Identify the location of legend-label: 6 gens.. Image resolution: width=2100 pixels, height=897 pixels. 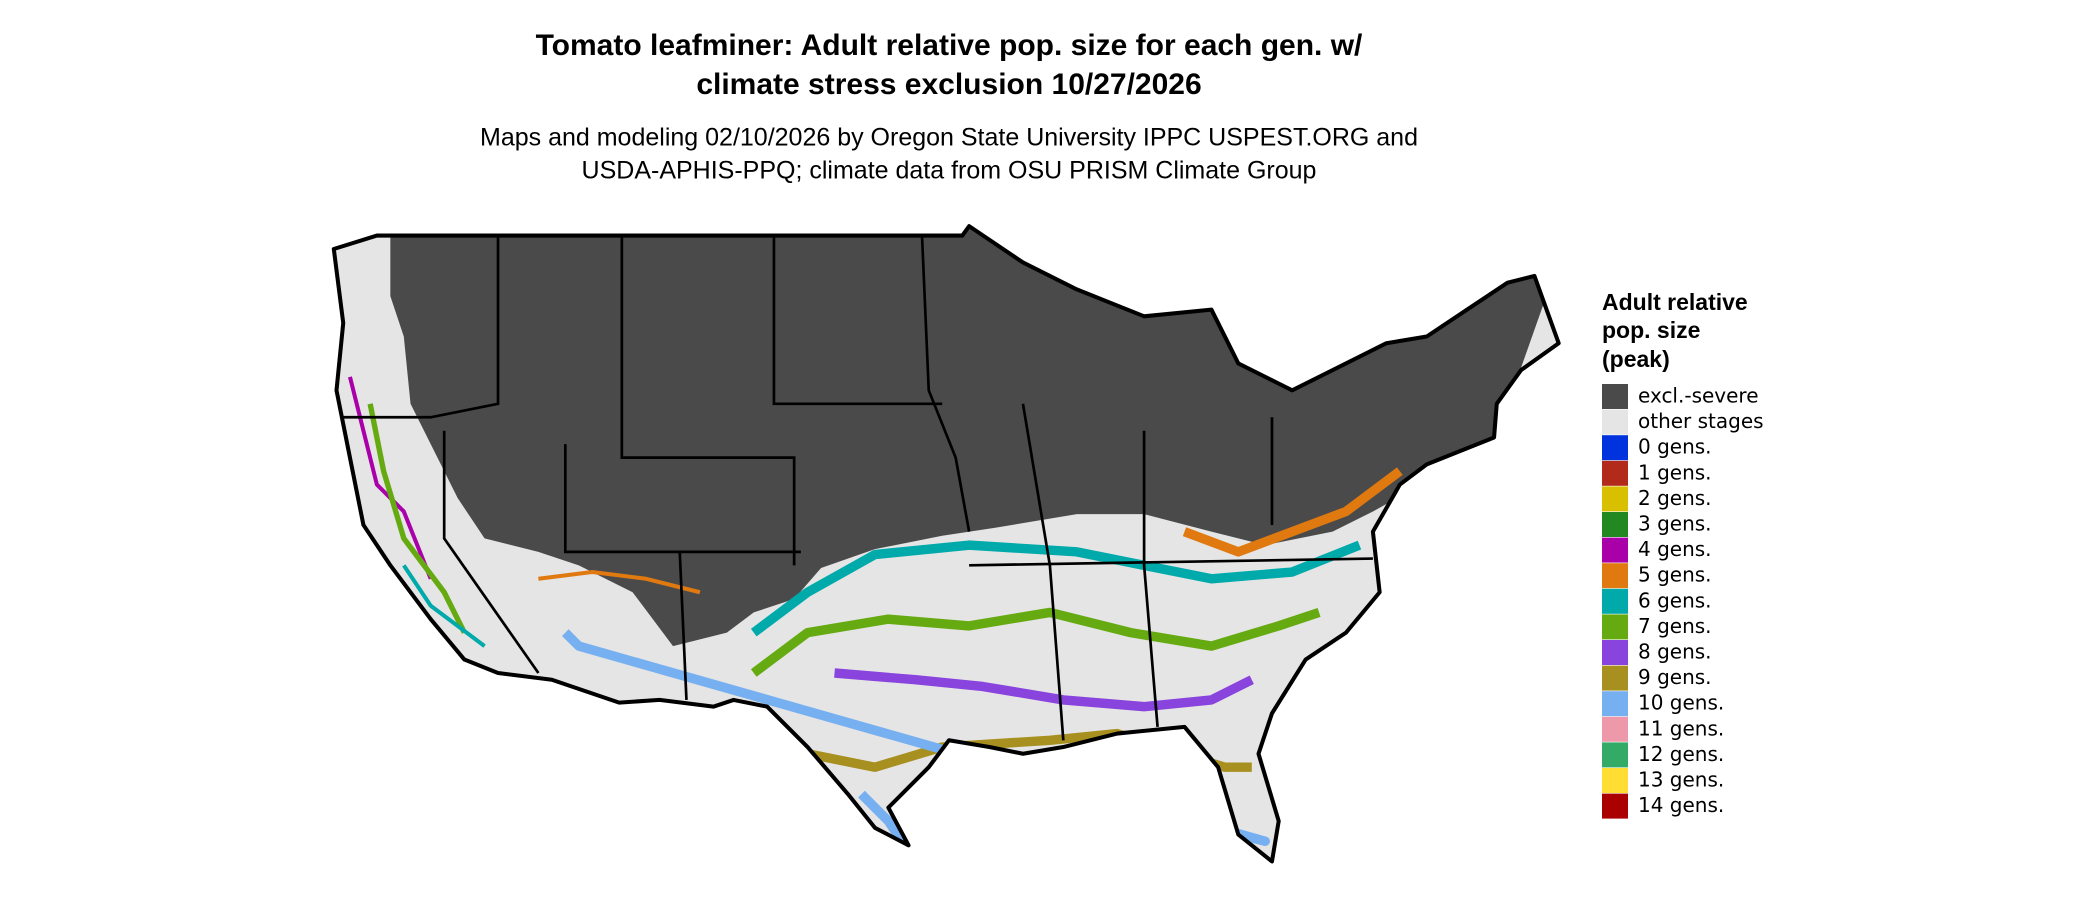
(1675, 600).